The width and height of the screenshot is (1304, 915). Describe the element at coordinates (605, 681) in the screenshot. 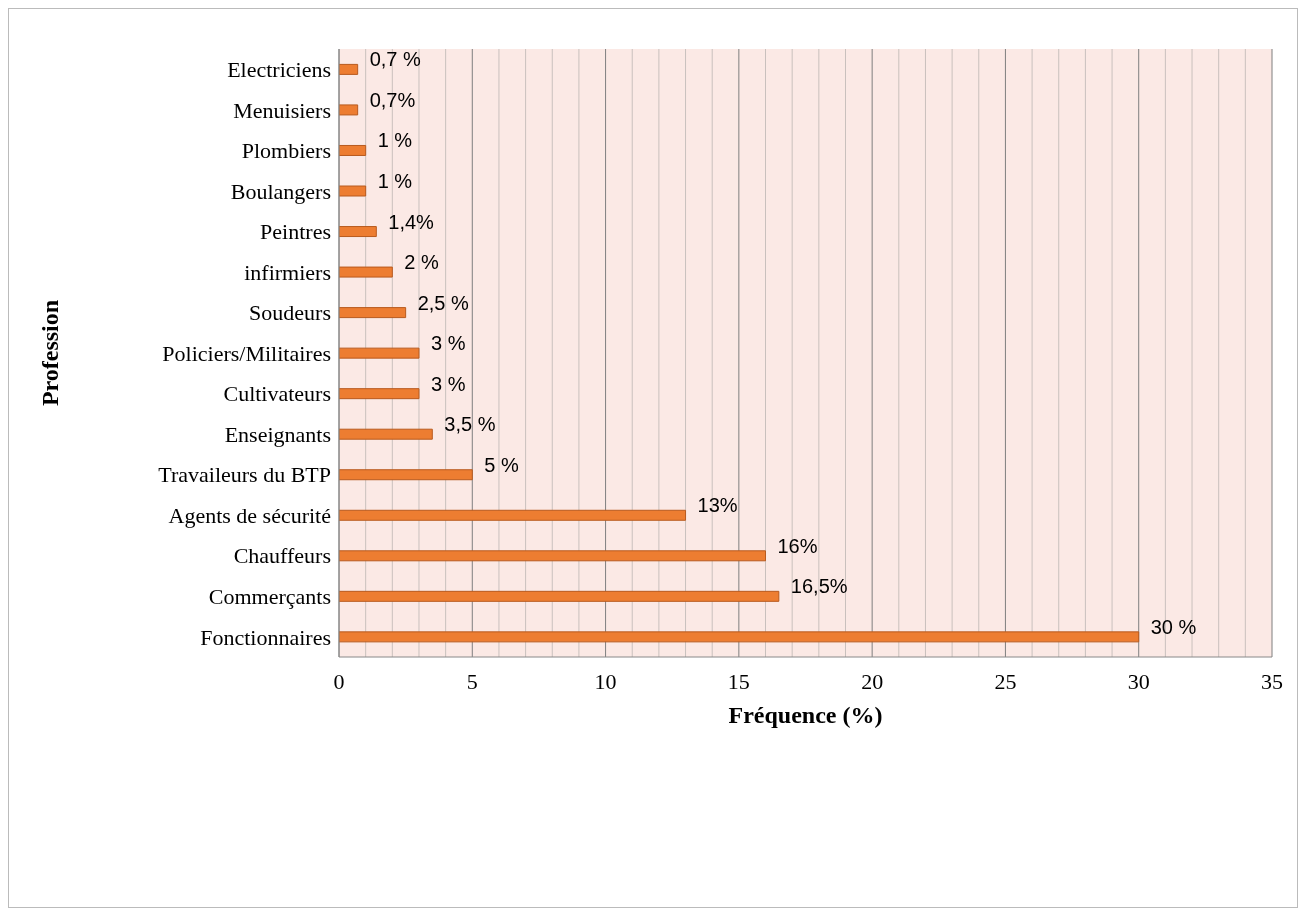

I see `x-tick-label: 10` at that location.